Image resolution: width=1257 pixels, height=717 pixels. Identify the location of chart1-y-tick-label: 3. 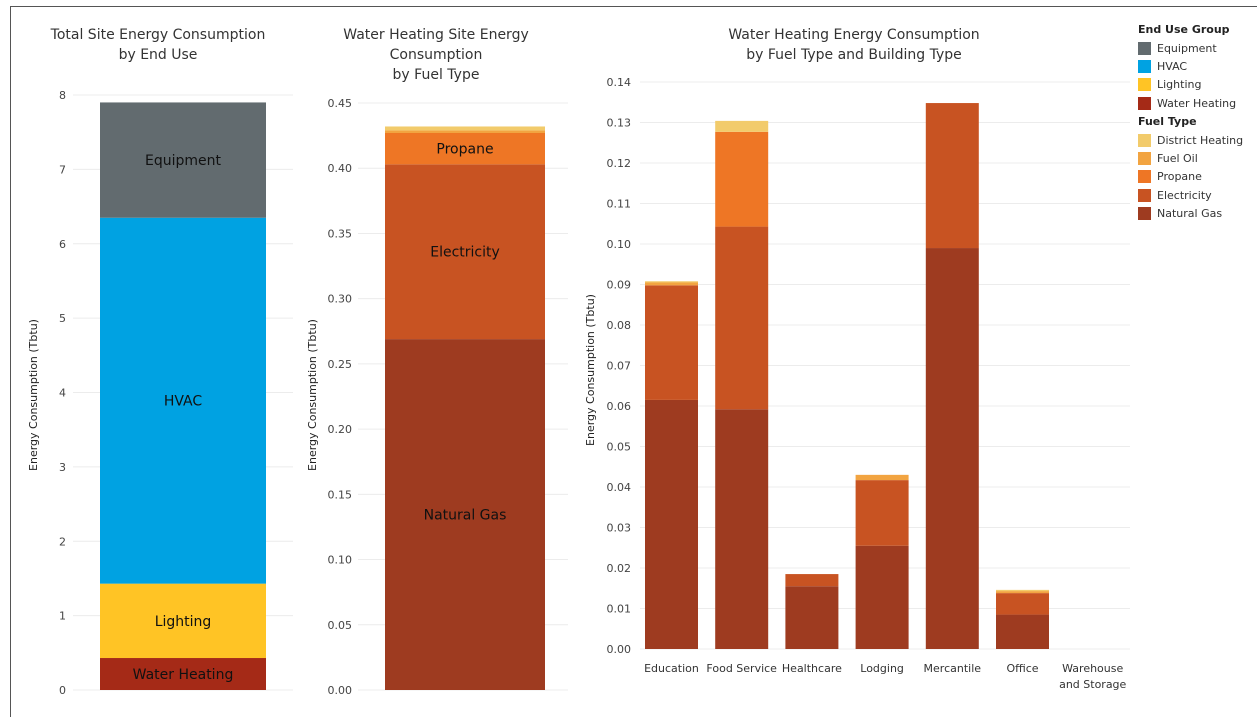
(62, 467).